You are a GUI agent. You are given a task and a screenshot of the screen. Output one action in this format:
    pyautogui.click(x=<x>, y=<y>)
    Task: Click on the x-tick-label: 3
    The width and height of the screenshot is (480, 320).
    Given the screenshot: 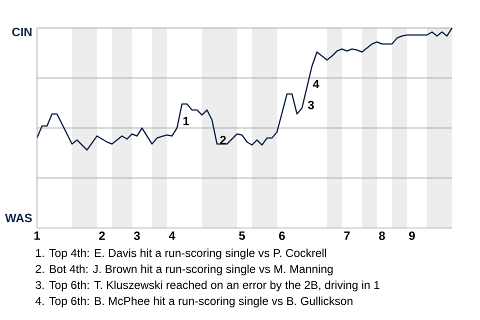 What is the action you would take?
    pyautogui.click(x=137, y=236)
    